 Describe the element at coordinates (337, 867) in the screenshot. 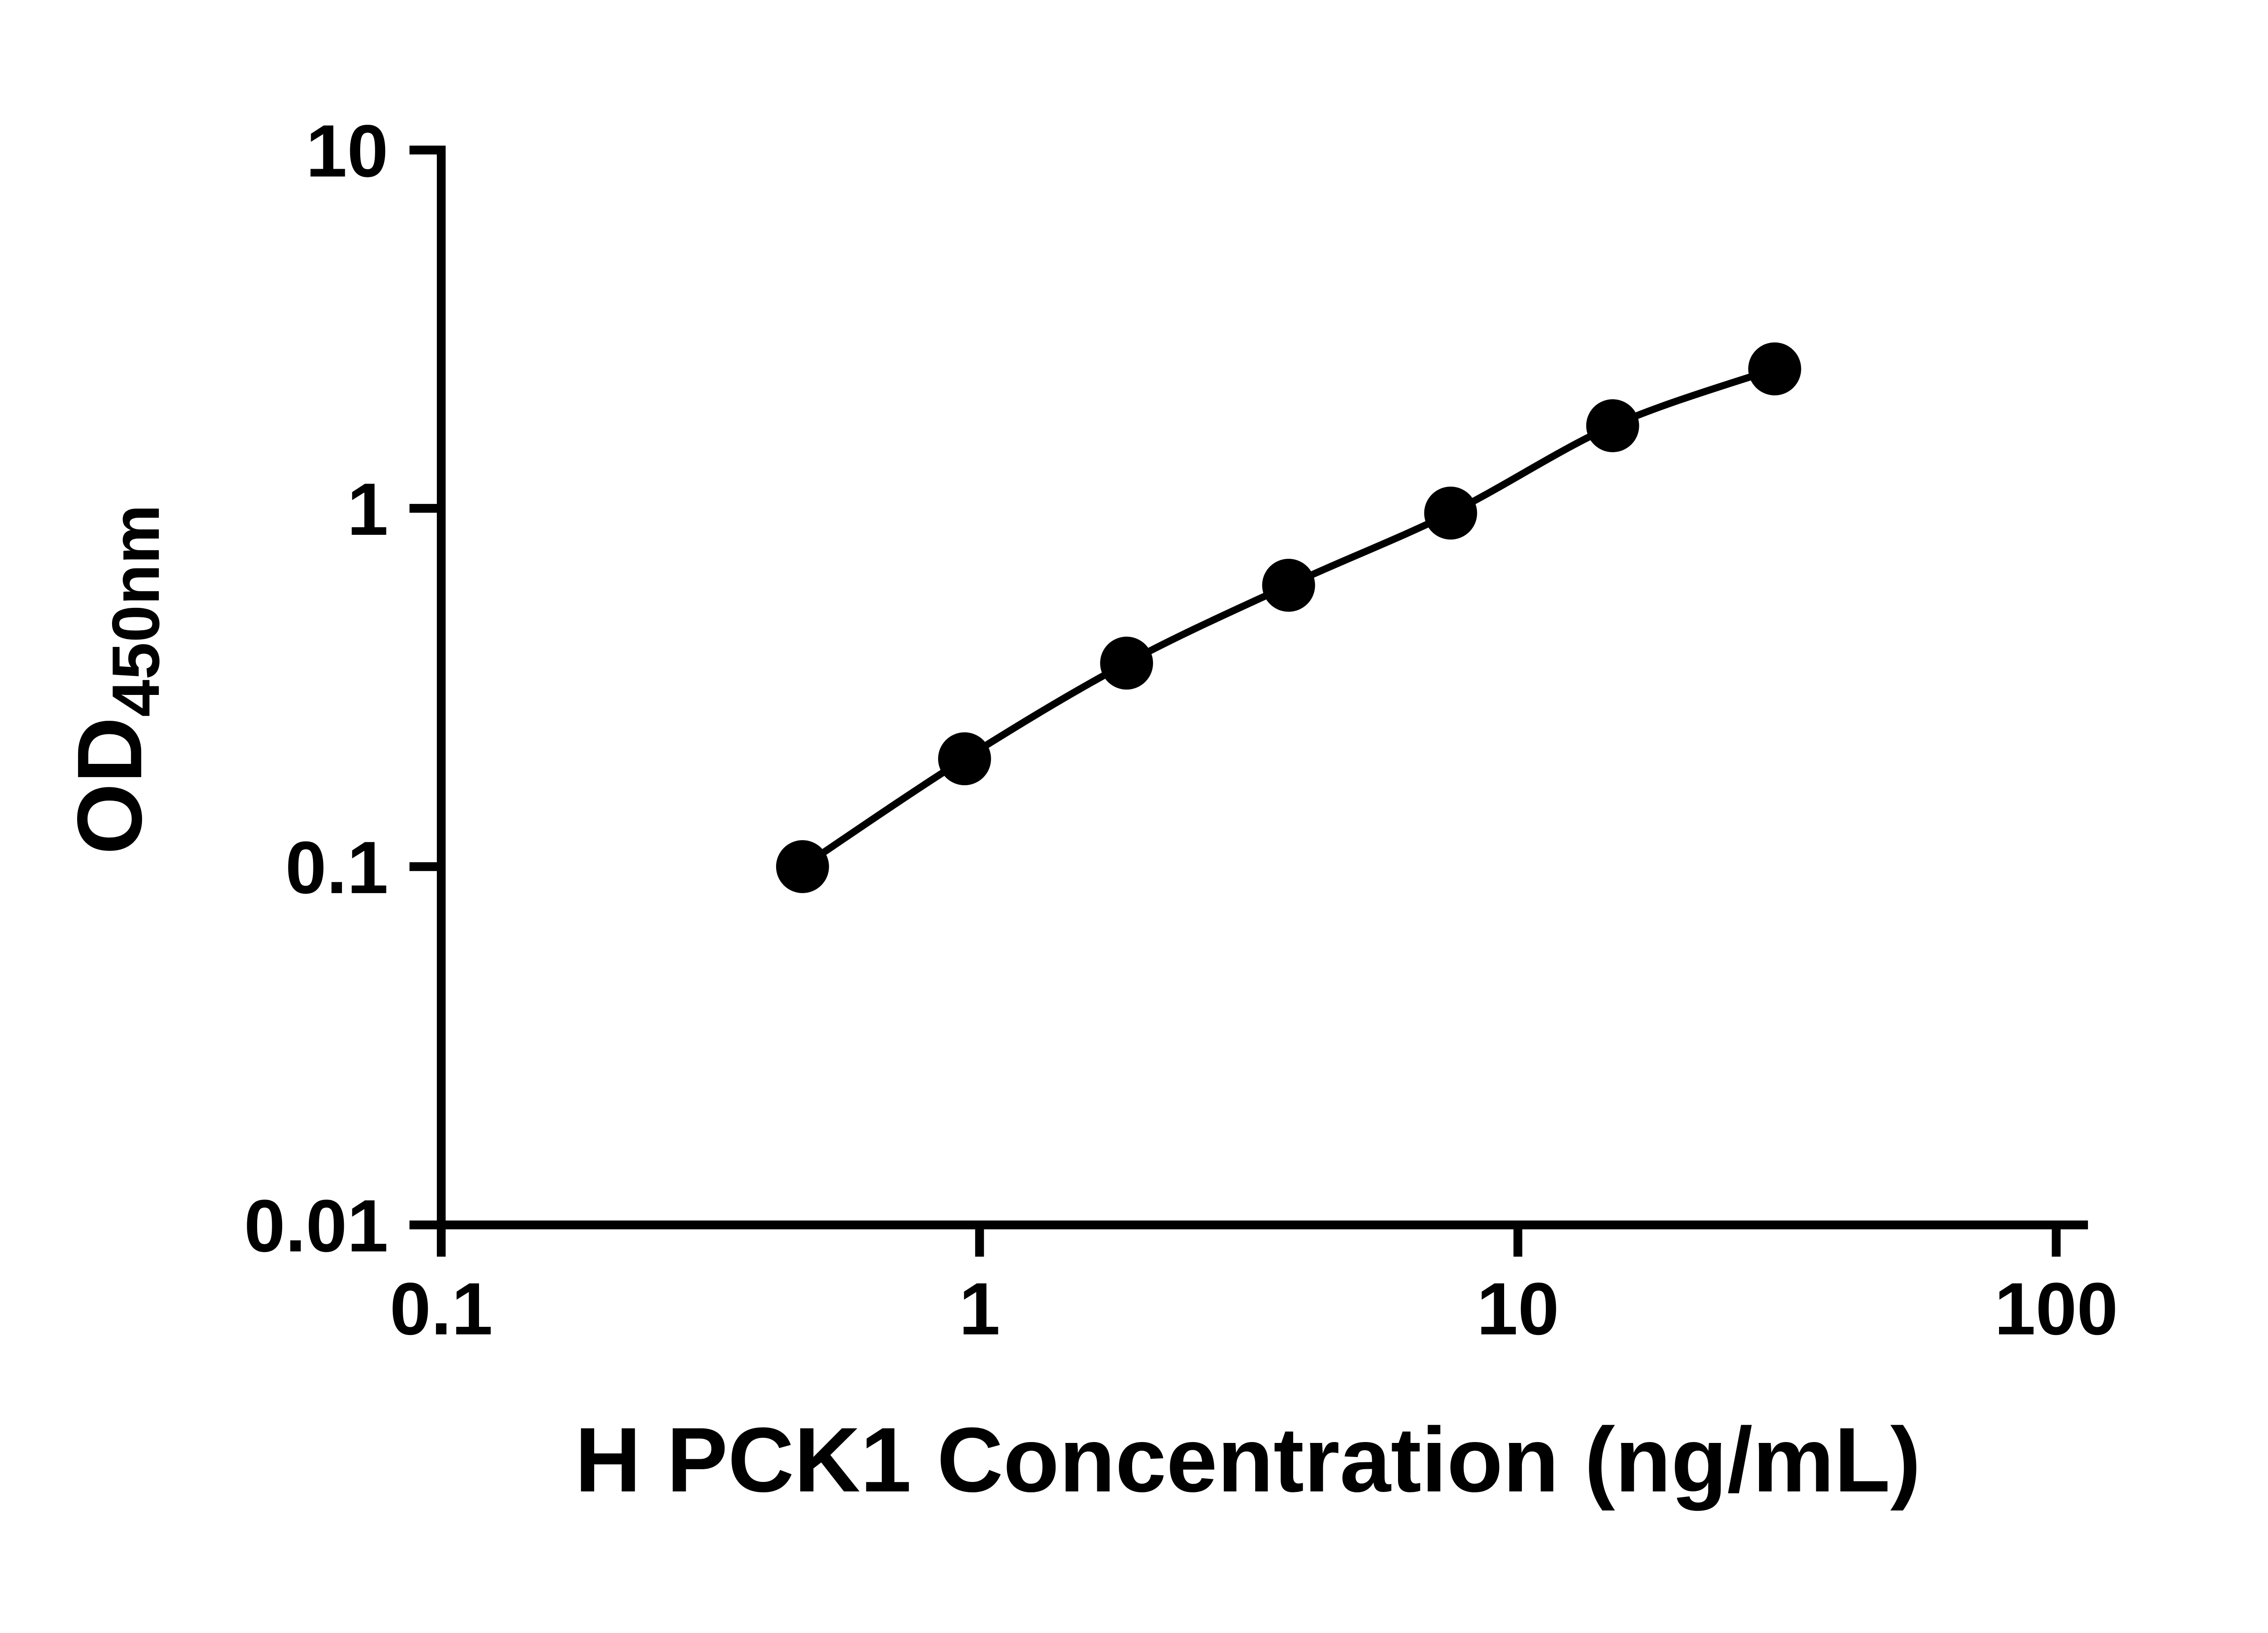

I see `y-axis-tick-label: 0.1` at that location.